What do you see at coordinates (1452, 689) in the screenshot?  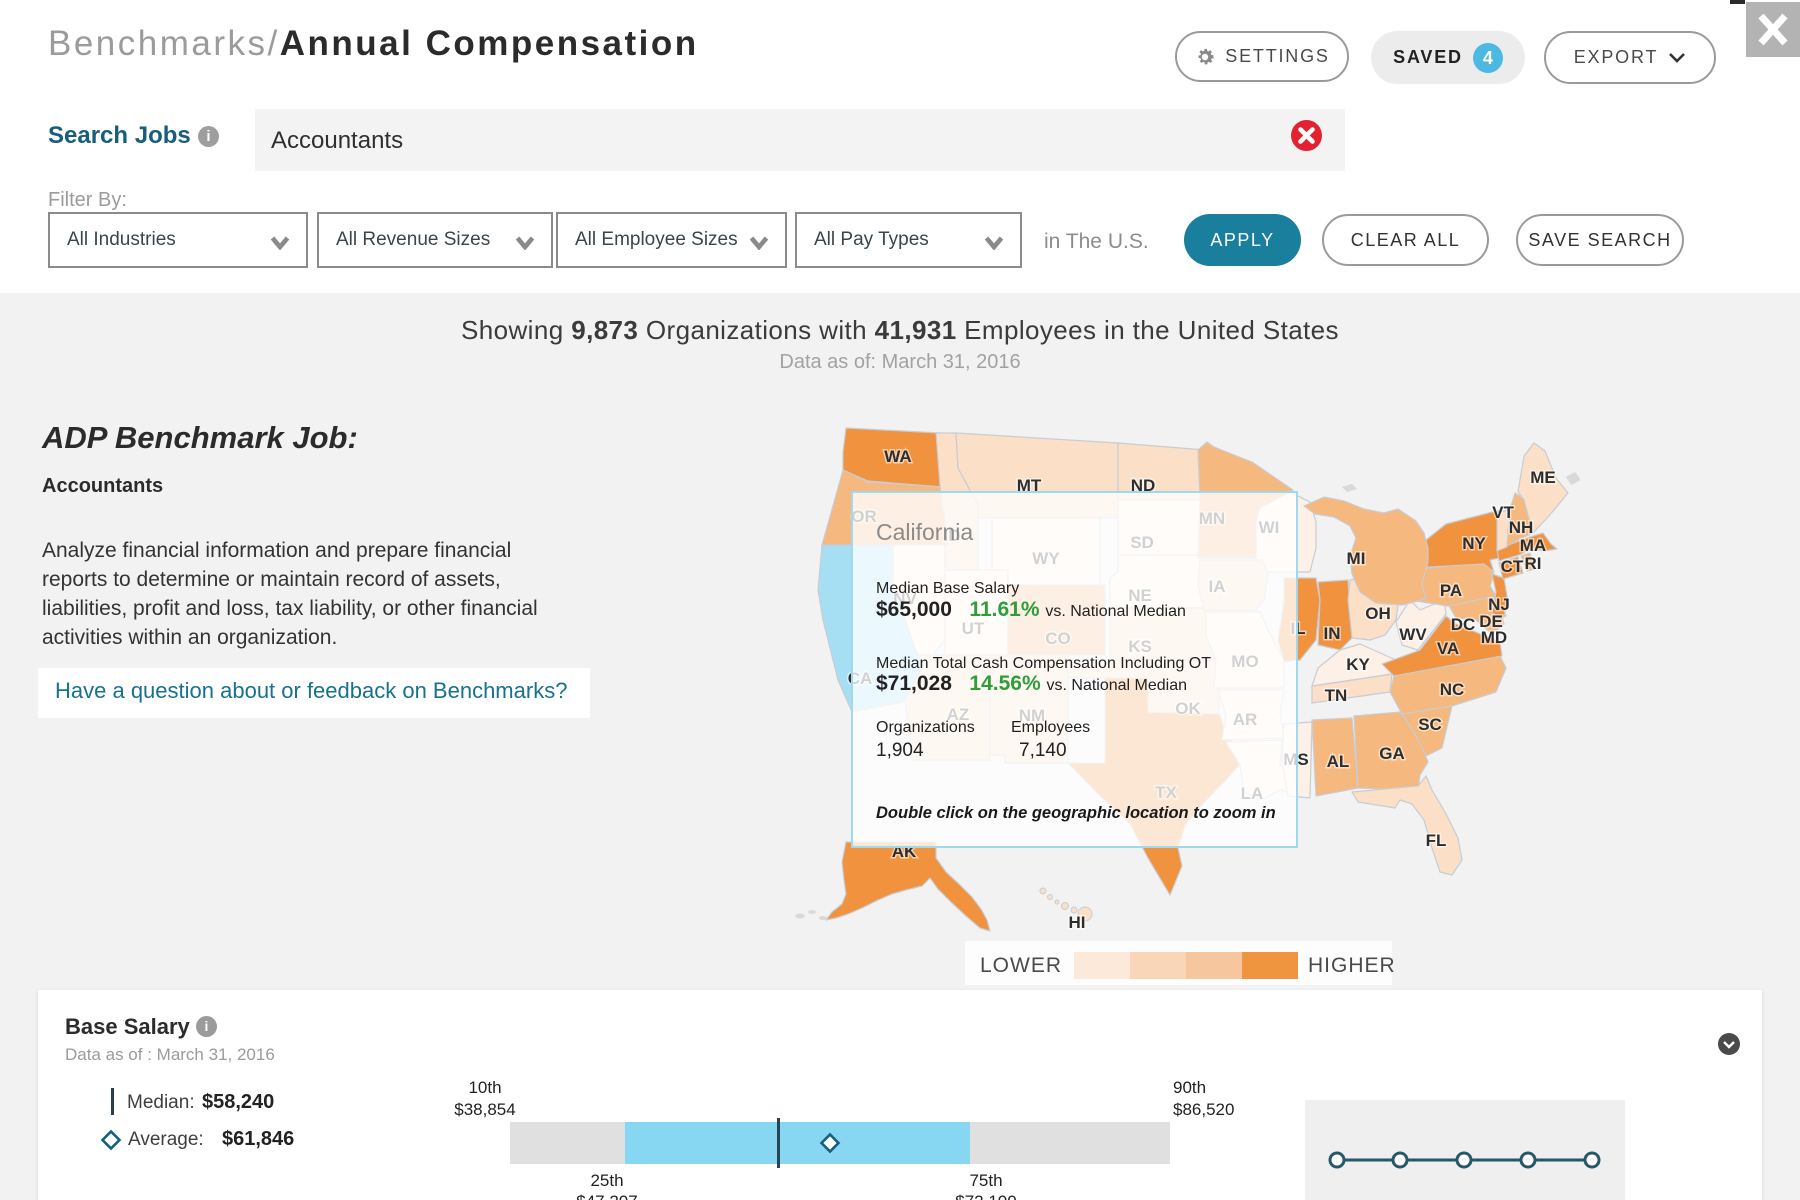 I see `svg-text: NC` at bounding box center [1452, 689].